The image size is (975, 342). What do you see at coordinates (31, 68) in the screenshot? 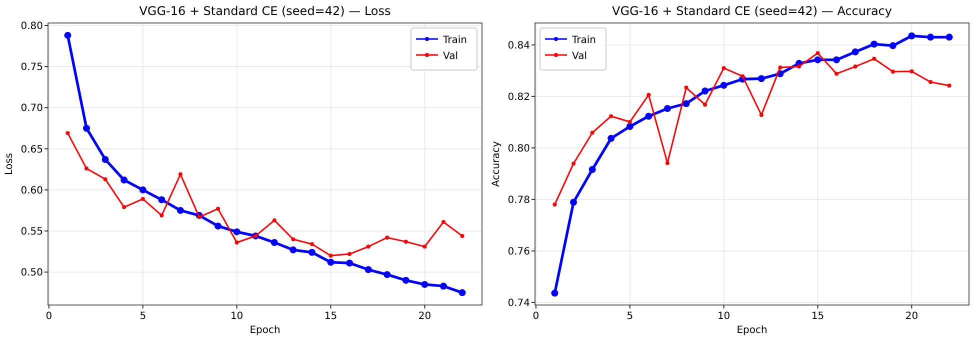
I see `y-tick-label: 0.75` at bounding box center [31, 68].